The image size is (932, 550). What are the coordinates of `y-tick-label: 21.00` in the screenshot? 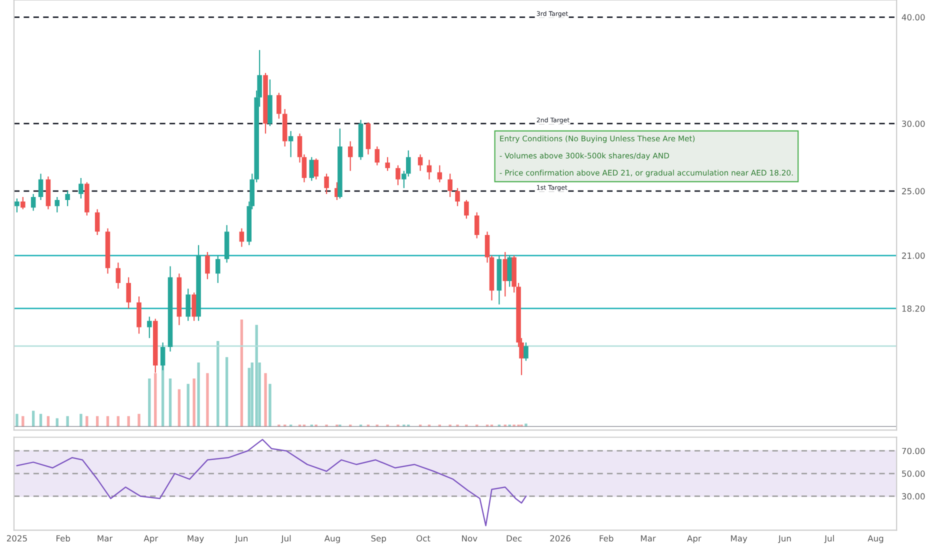 It's located at (913, 255).